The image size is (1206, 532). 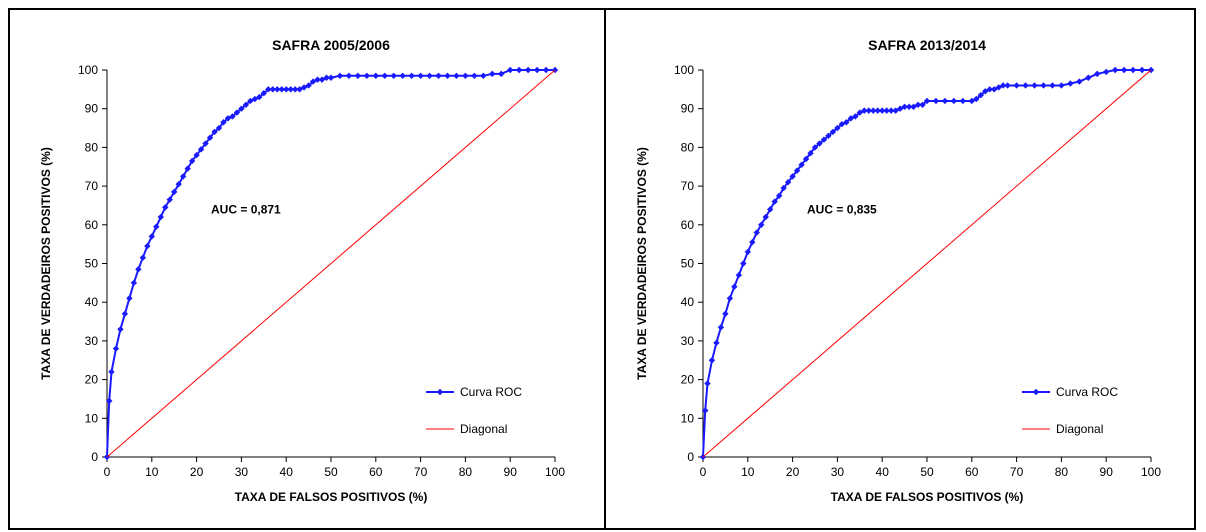 I want to click on x-tick-label: 50, so click(x=331, y=472).